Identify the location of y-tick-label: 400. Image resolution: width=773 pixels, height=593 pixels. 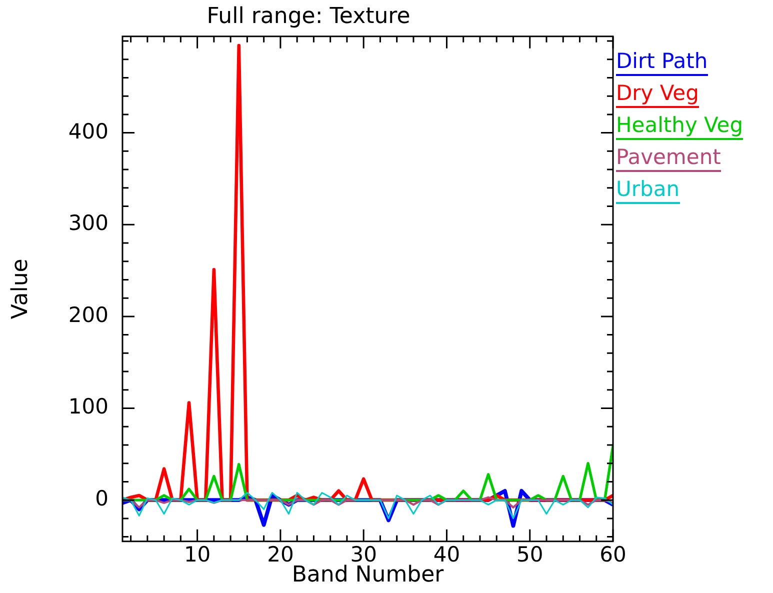
(88, 131).